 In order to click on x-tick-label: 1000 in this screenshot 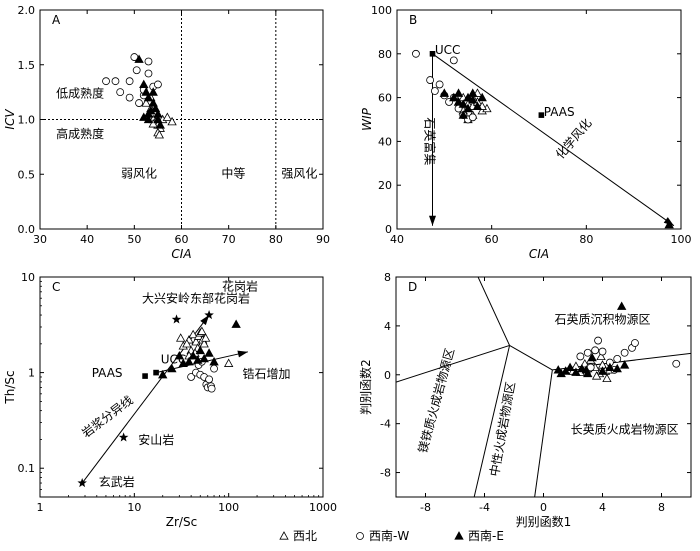, I will do `click(323, 507)`.